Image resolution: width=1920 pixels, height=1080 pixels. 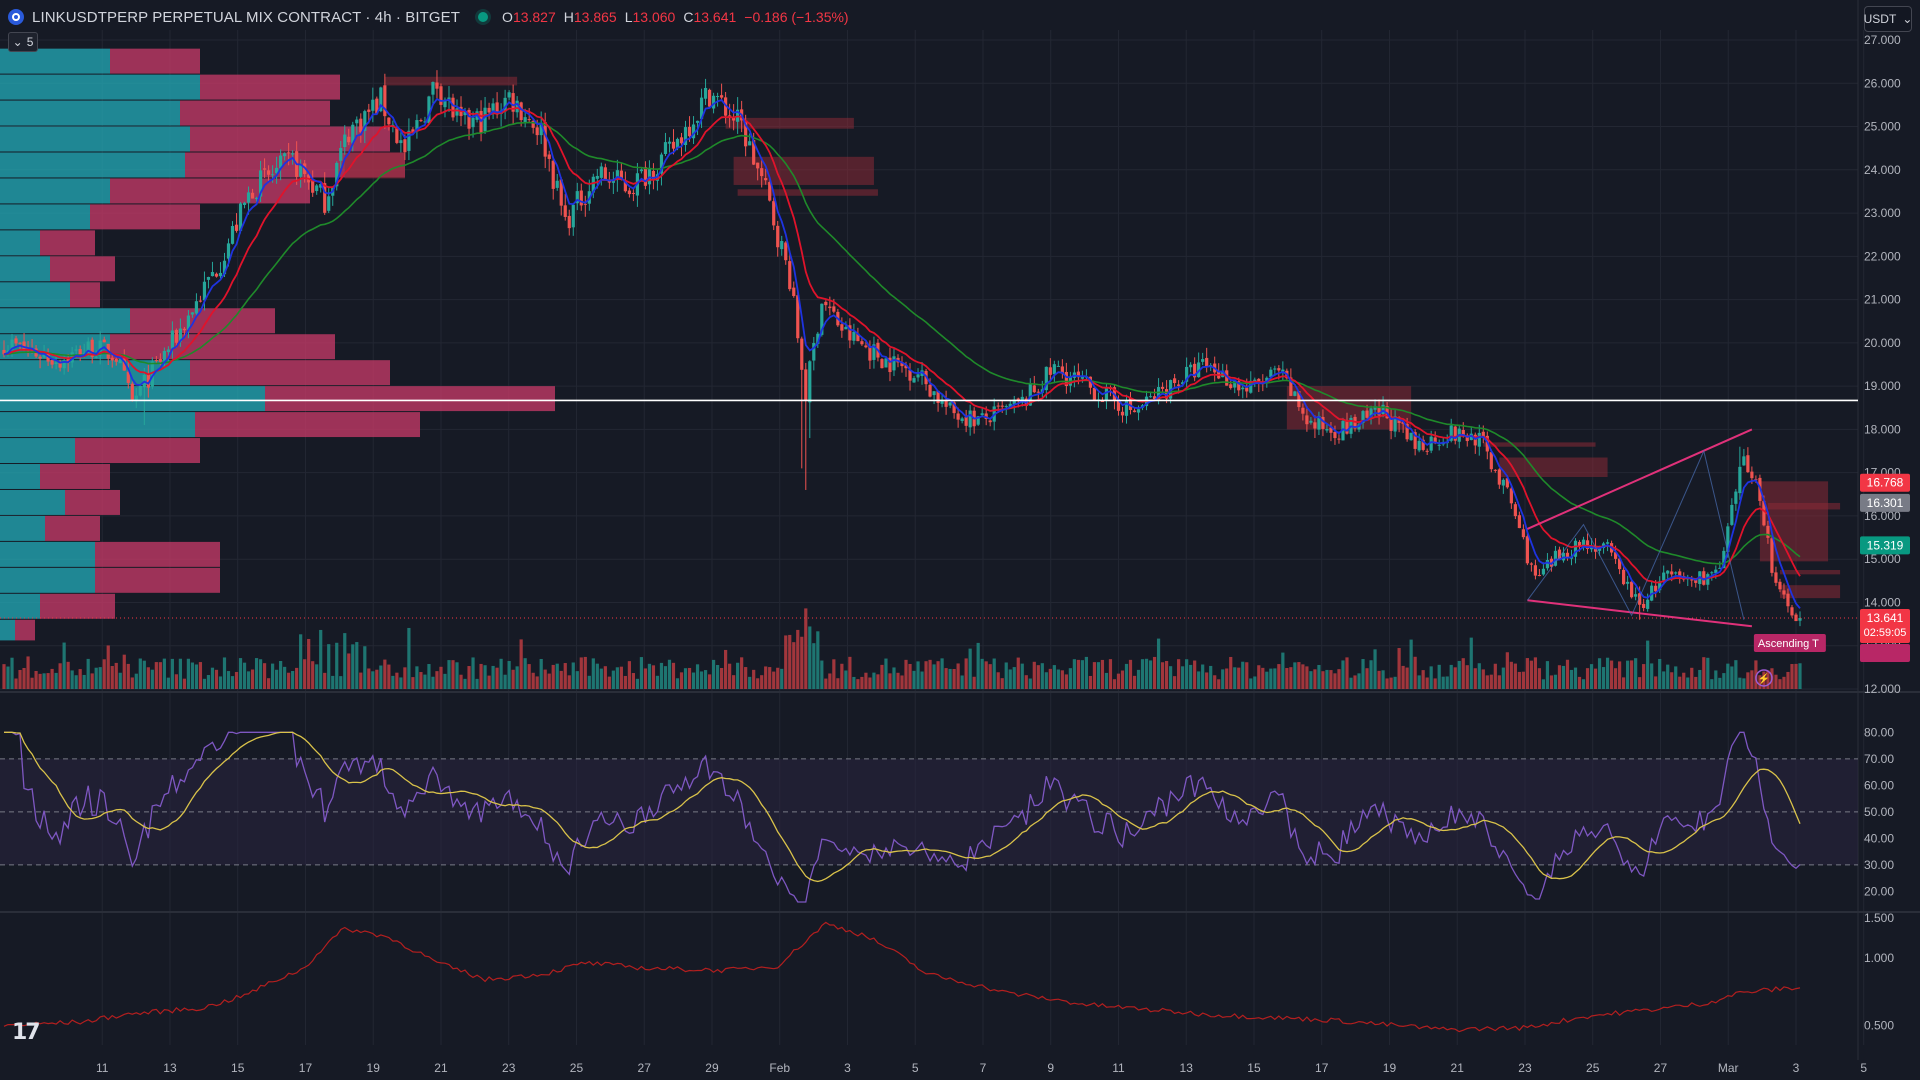 I want to click on close-label: C, so click(x=688, y=17).